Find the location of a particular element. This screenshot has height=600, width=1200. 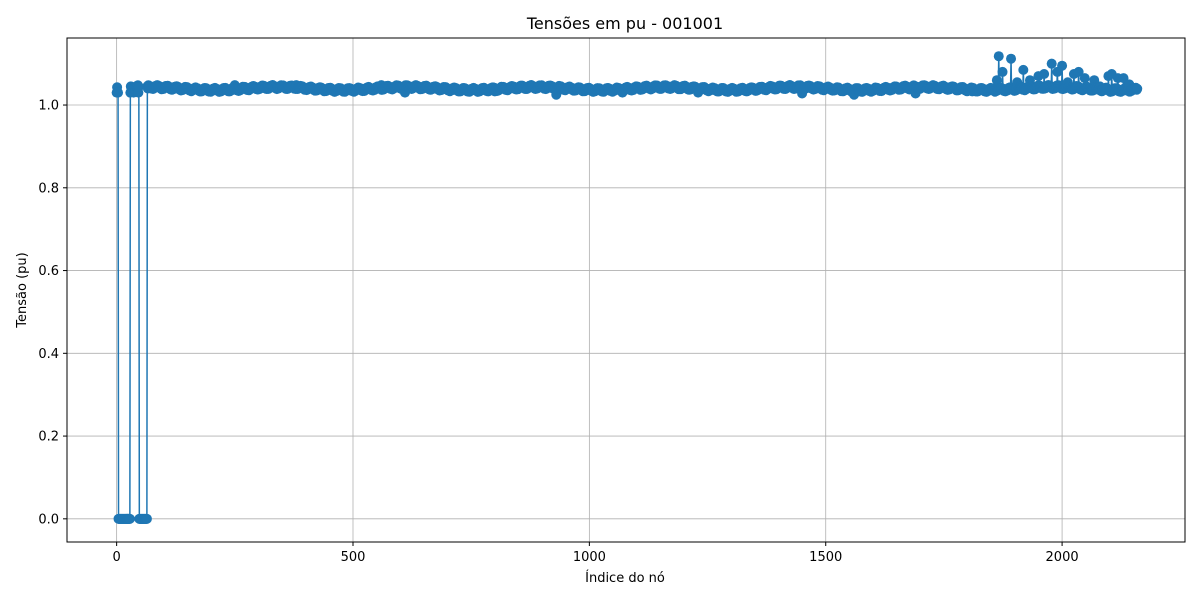

y-axis-label: Tensão (pu) is located at coordinates (22, 290).